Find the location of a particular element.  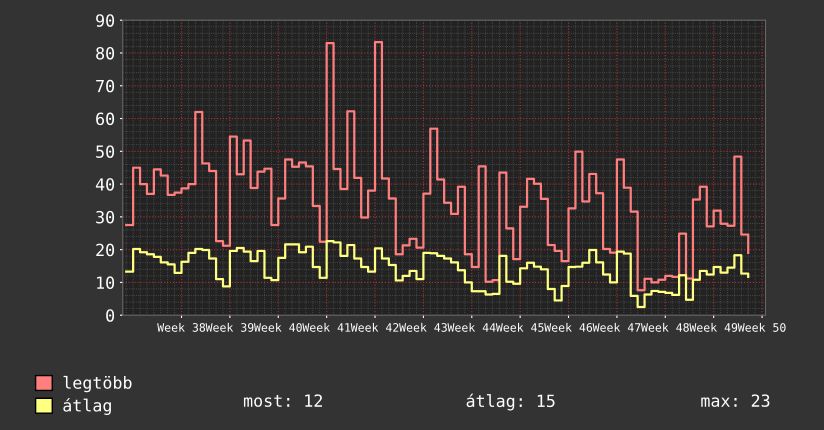

x-tick-label: Week 47 is located at coordinates (616, 327).